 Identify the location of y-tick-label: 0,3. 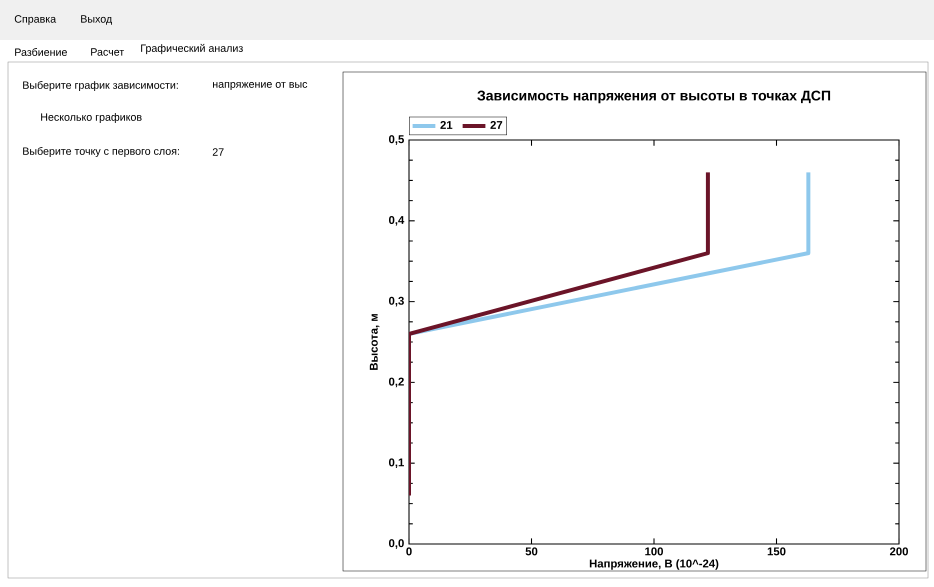
(396, 301).